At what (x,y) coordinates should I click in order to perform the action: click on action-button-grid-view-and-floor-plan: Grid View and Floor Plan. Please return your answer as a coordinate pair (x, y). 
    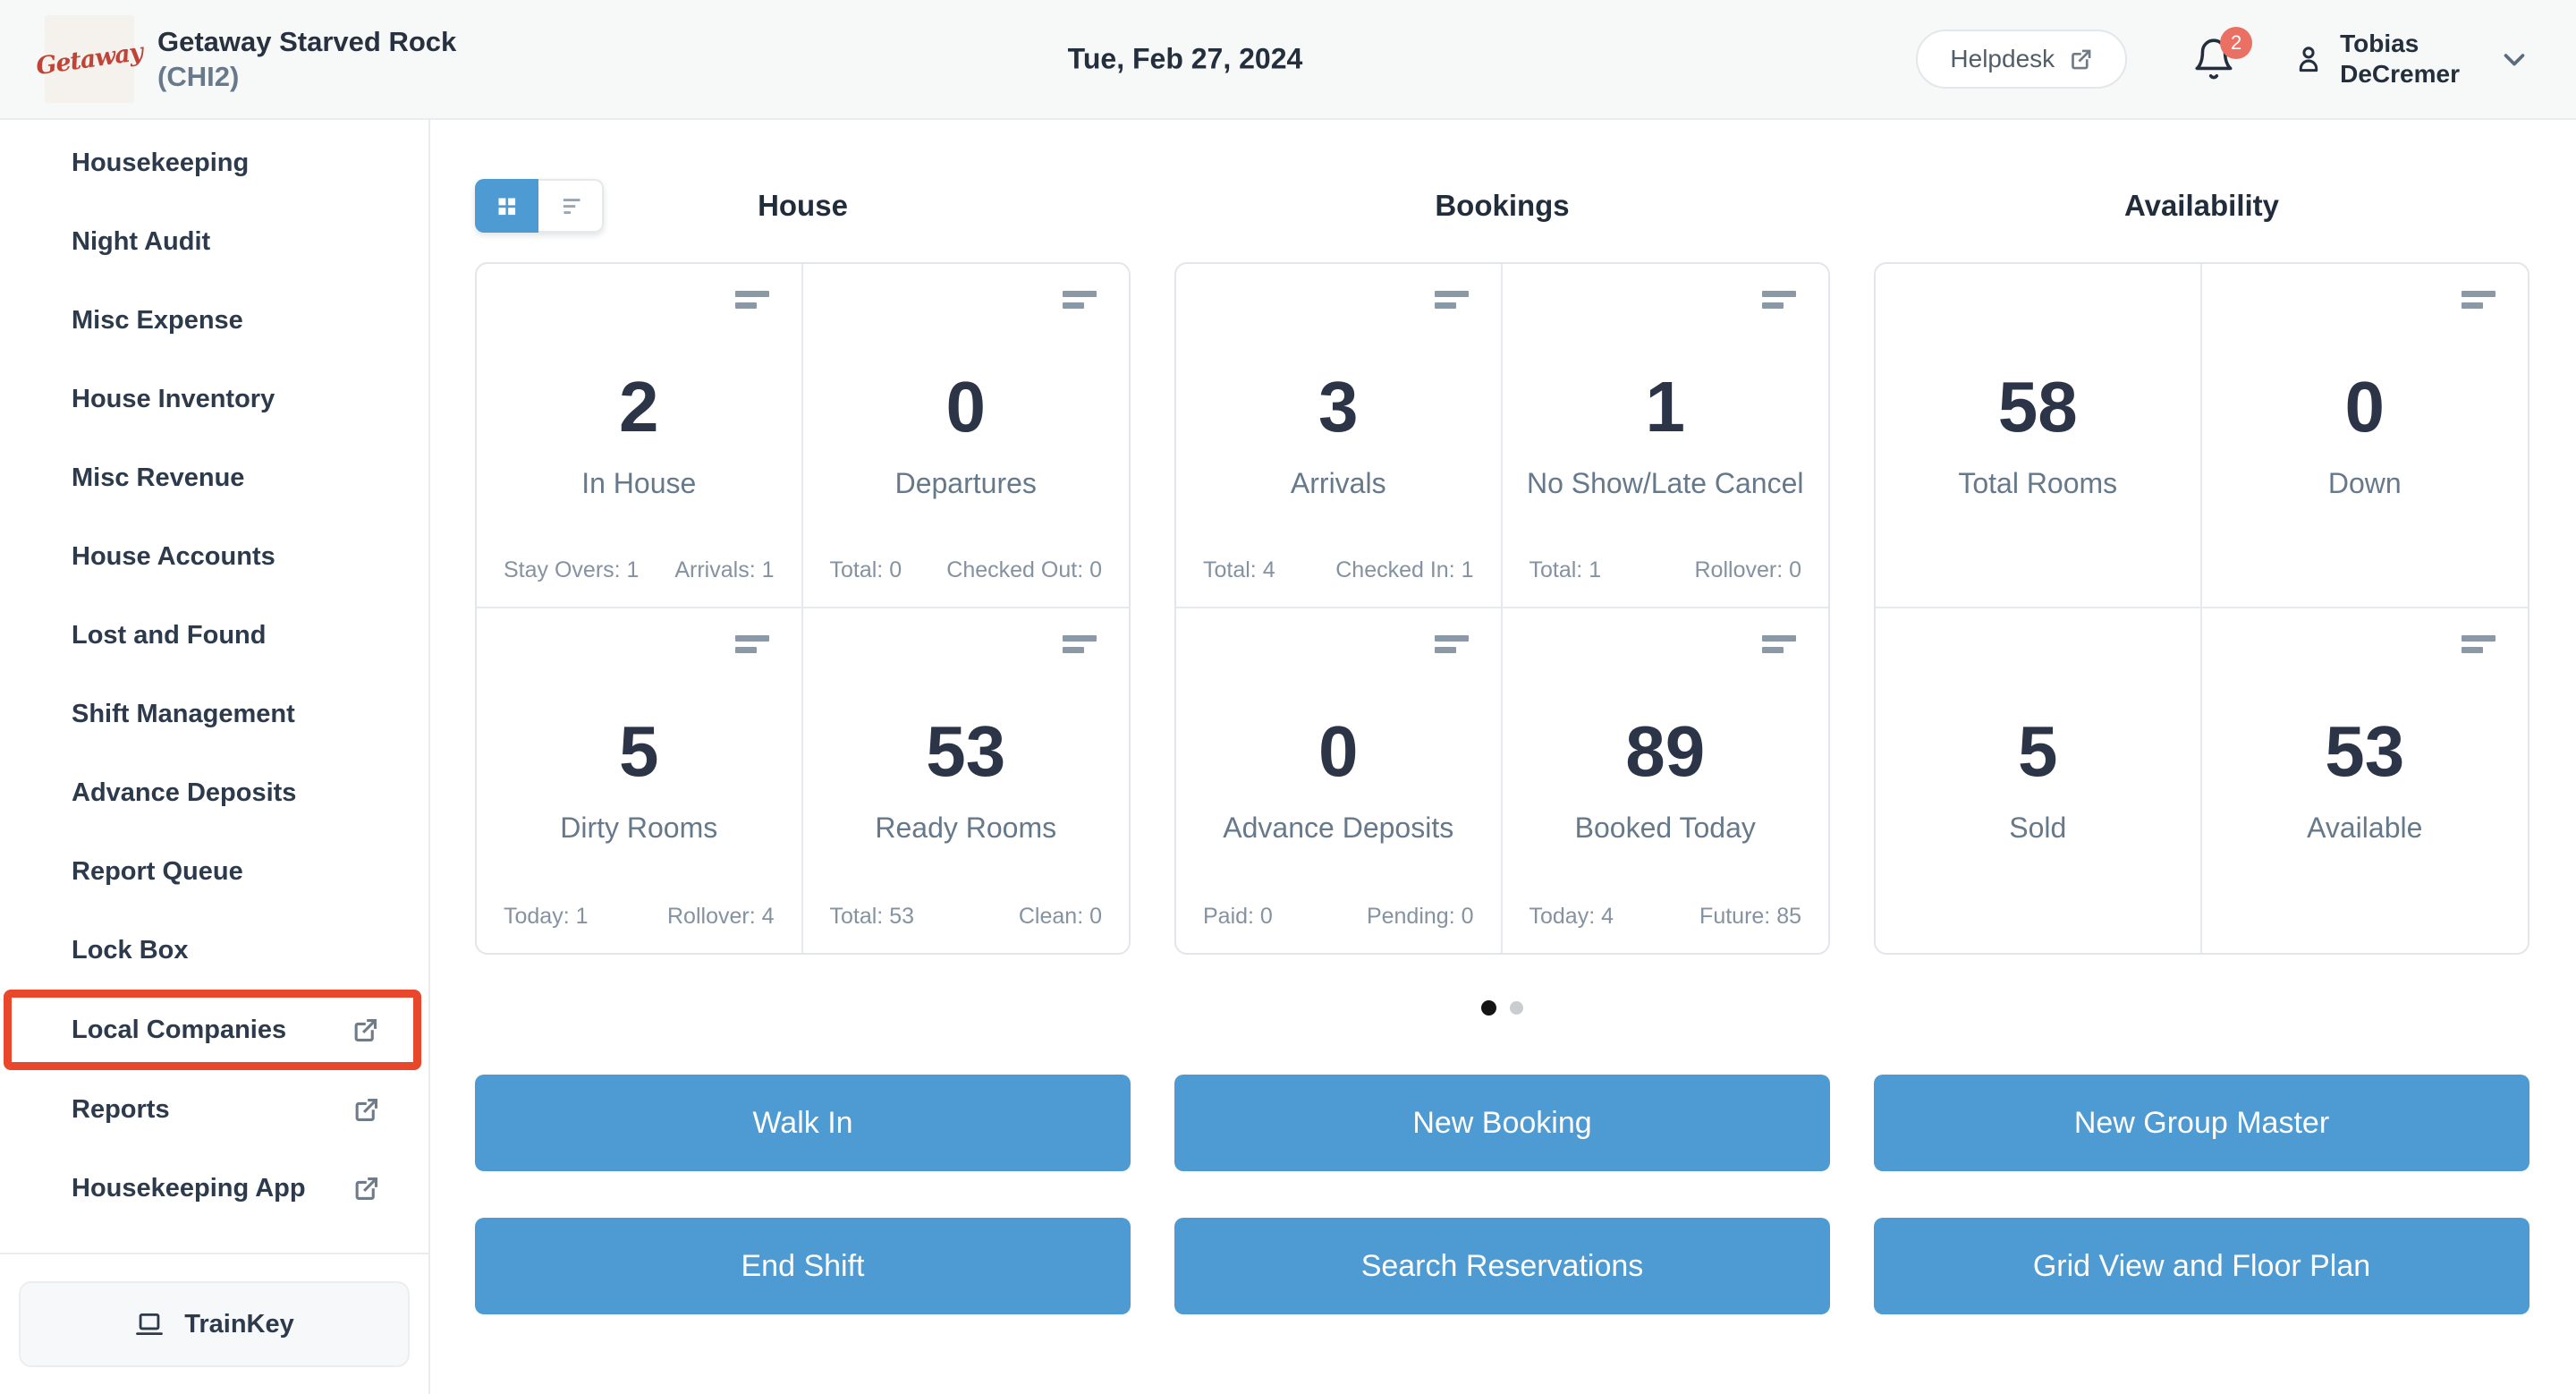
    Looking at the image, I should click on (2201, 1266).